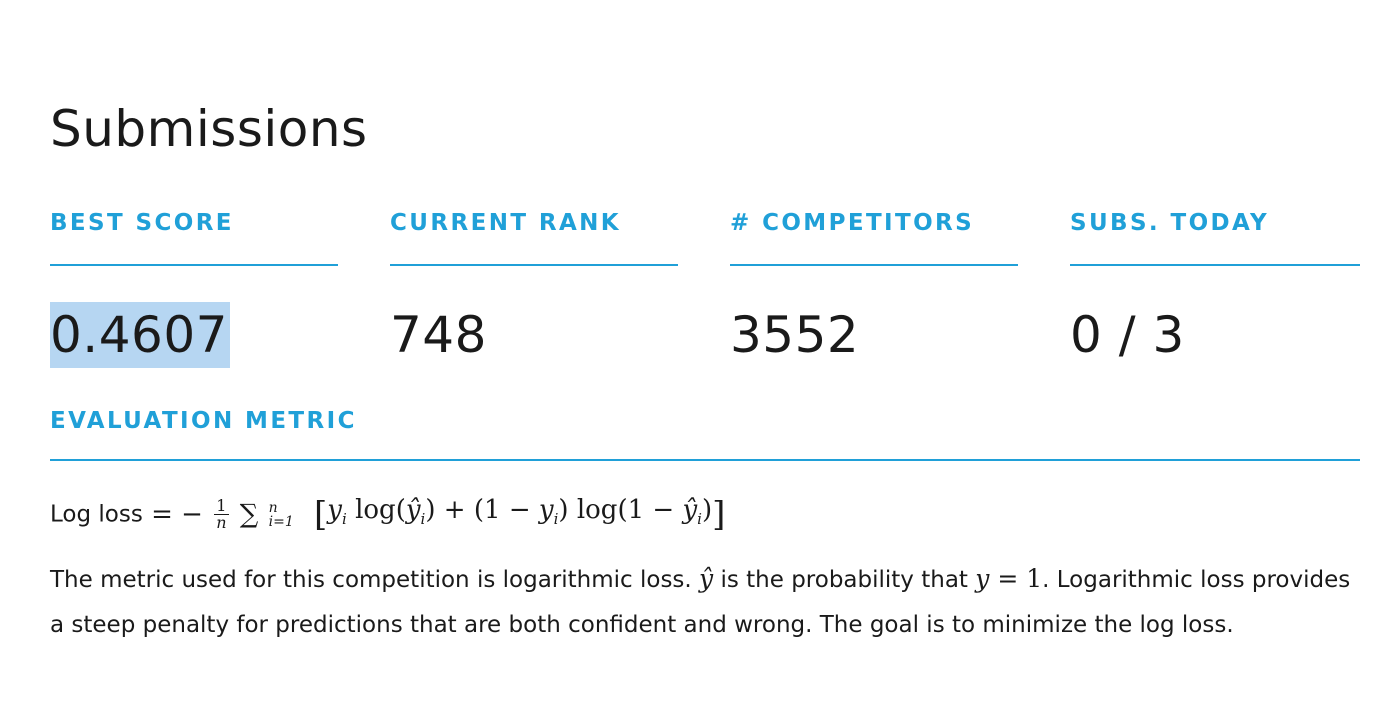  I want to click on formula-body: yi log(ŷi) + (1 − yi) log(1 − ŷi), so click(520, 512).